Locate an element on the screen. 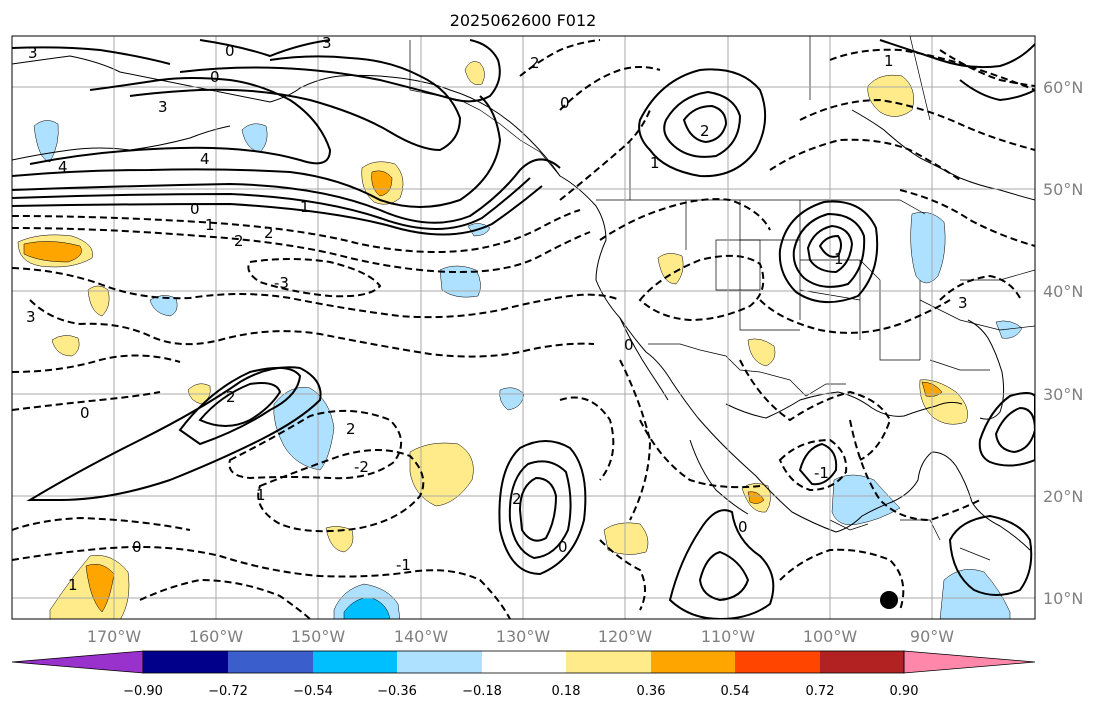 Image resolution: width=1105 pixels, height=712 pixels. location-marker-icon is located at coordinates (889, 600).